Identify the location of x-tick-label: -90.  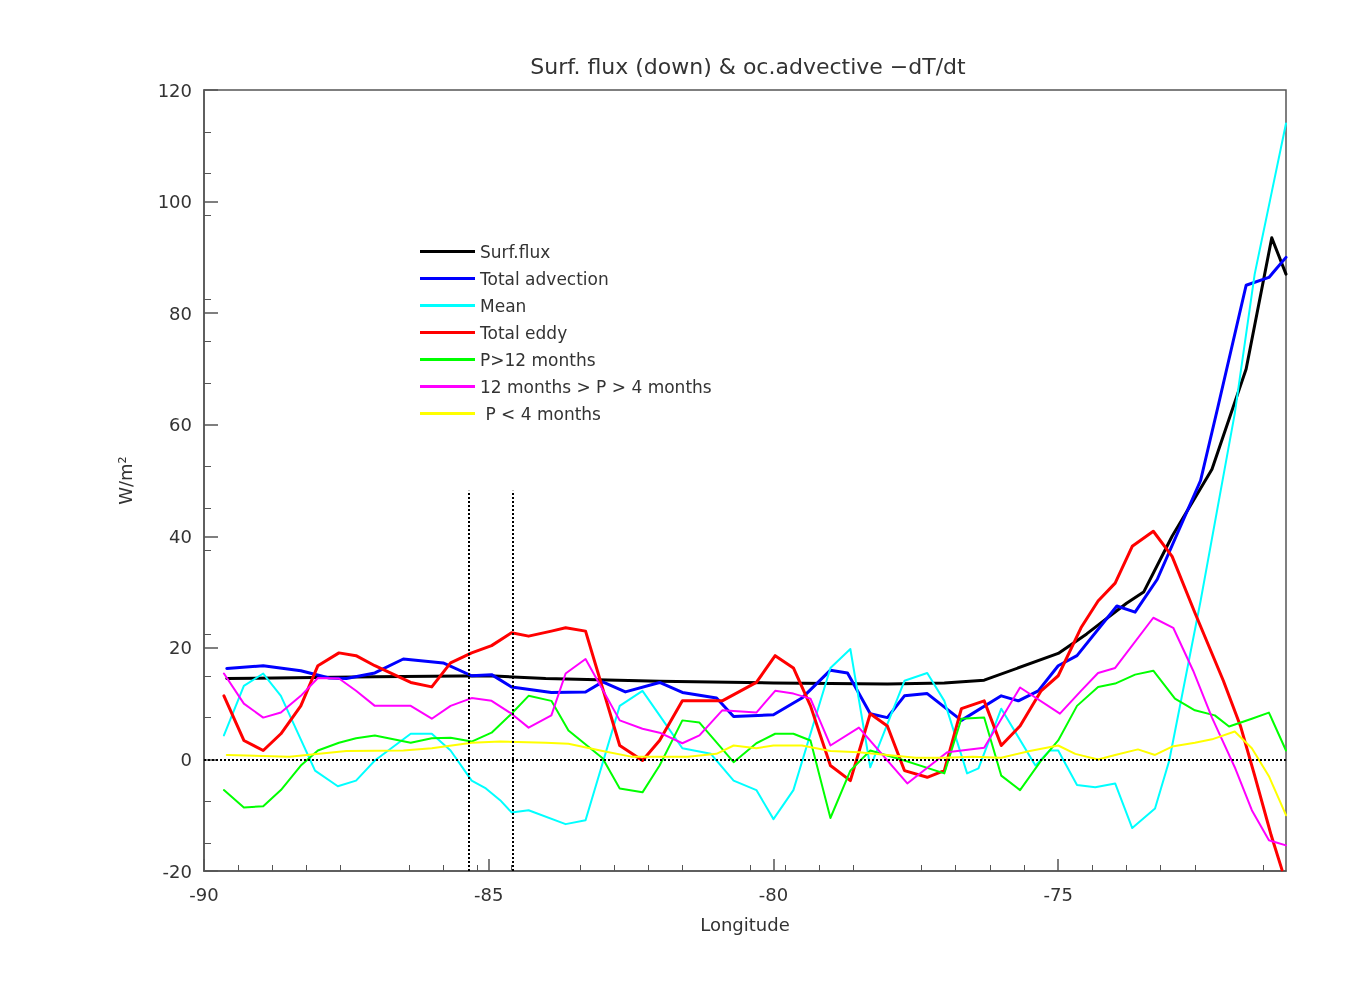
(204, 894).